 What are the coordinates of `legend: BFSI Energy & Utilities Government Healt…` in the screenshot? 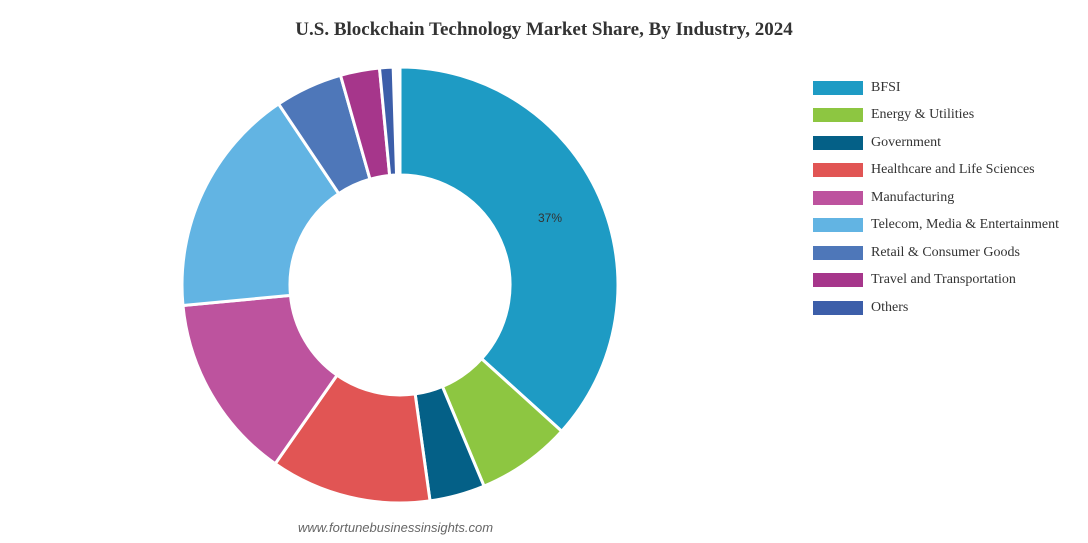 It's located at (936, 198).